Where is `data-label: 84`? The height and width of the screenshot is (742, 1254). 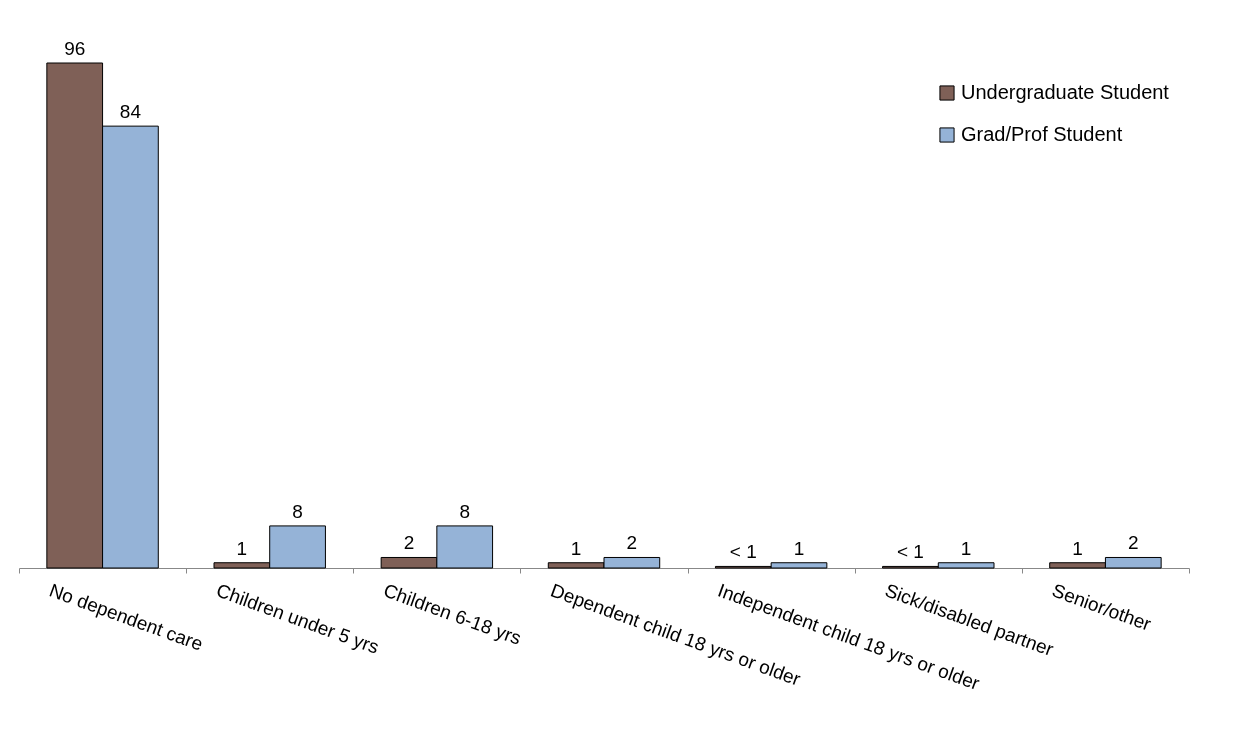
data-label: 84 is located at coordinates (130, 112).